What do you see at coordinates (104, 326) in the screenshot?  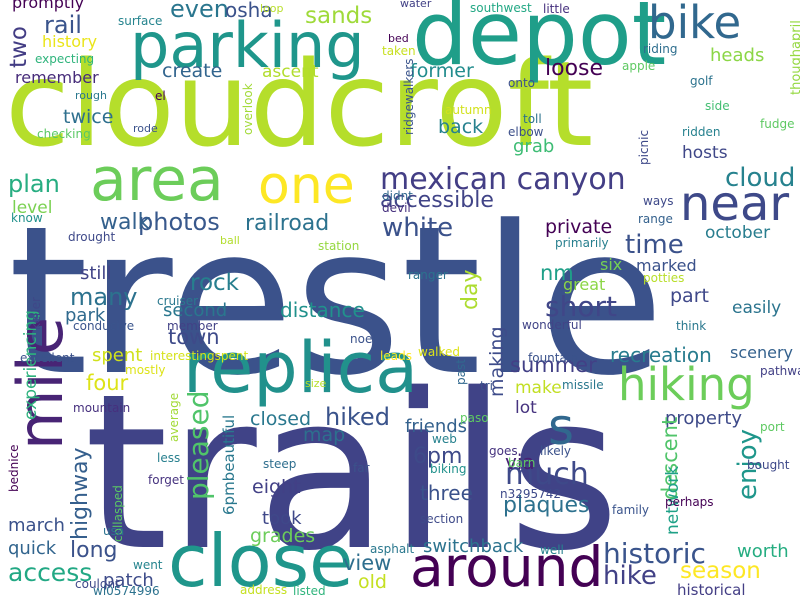 I see `word-conducive: conducive` at bounding box center [104, 326].